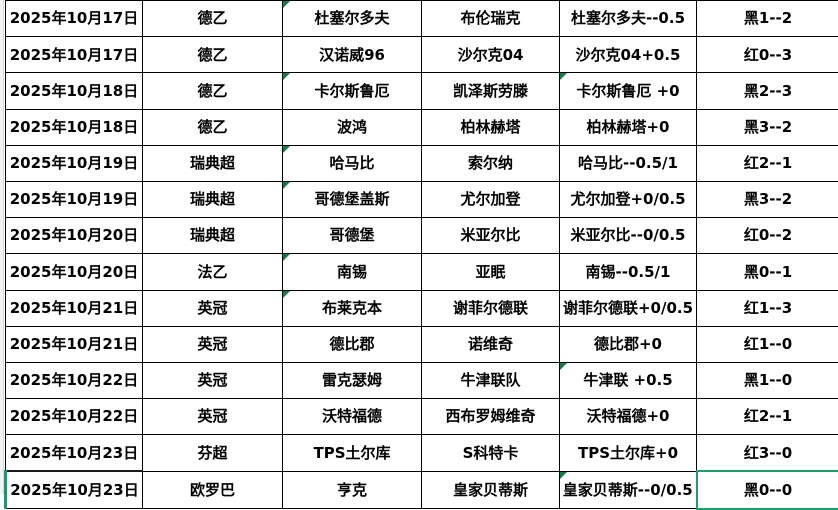 The image size is (838, 510). What do you see at coordinates (628, 417) in the screenshot?
I see `cell-handicap: 沃特福德+0` at bounding box center [628, 417].